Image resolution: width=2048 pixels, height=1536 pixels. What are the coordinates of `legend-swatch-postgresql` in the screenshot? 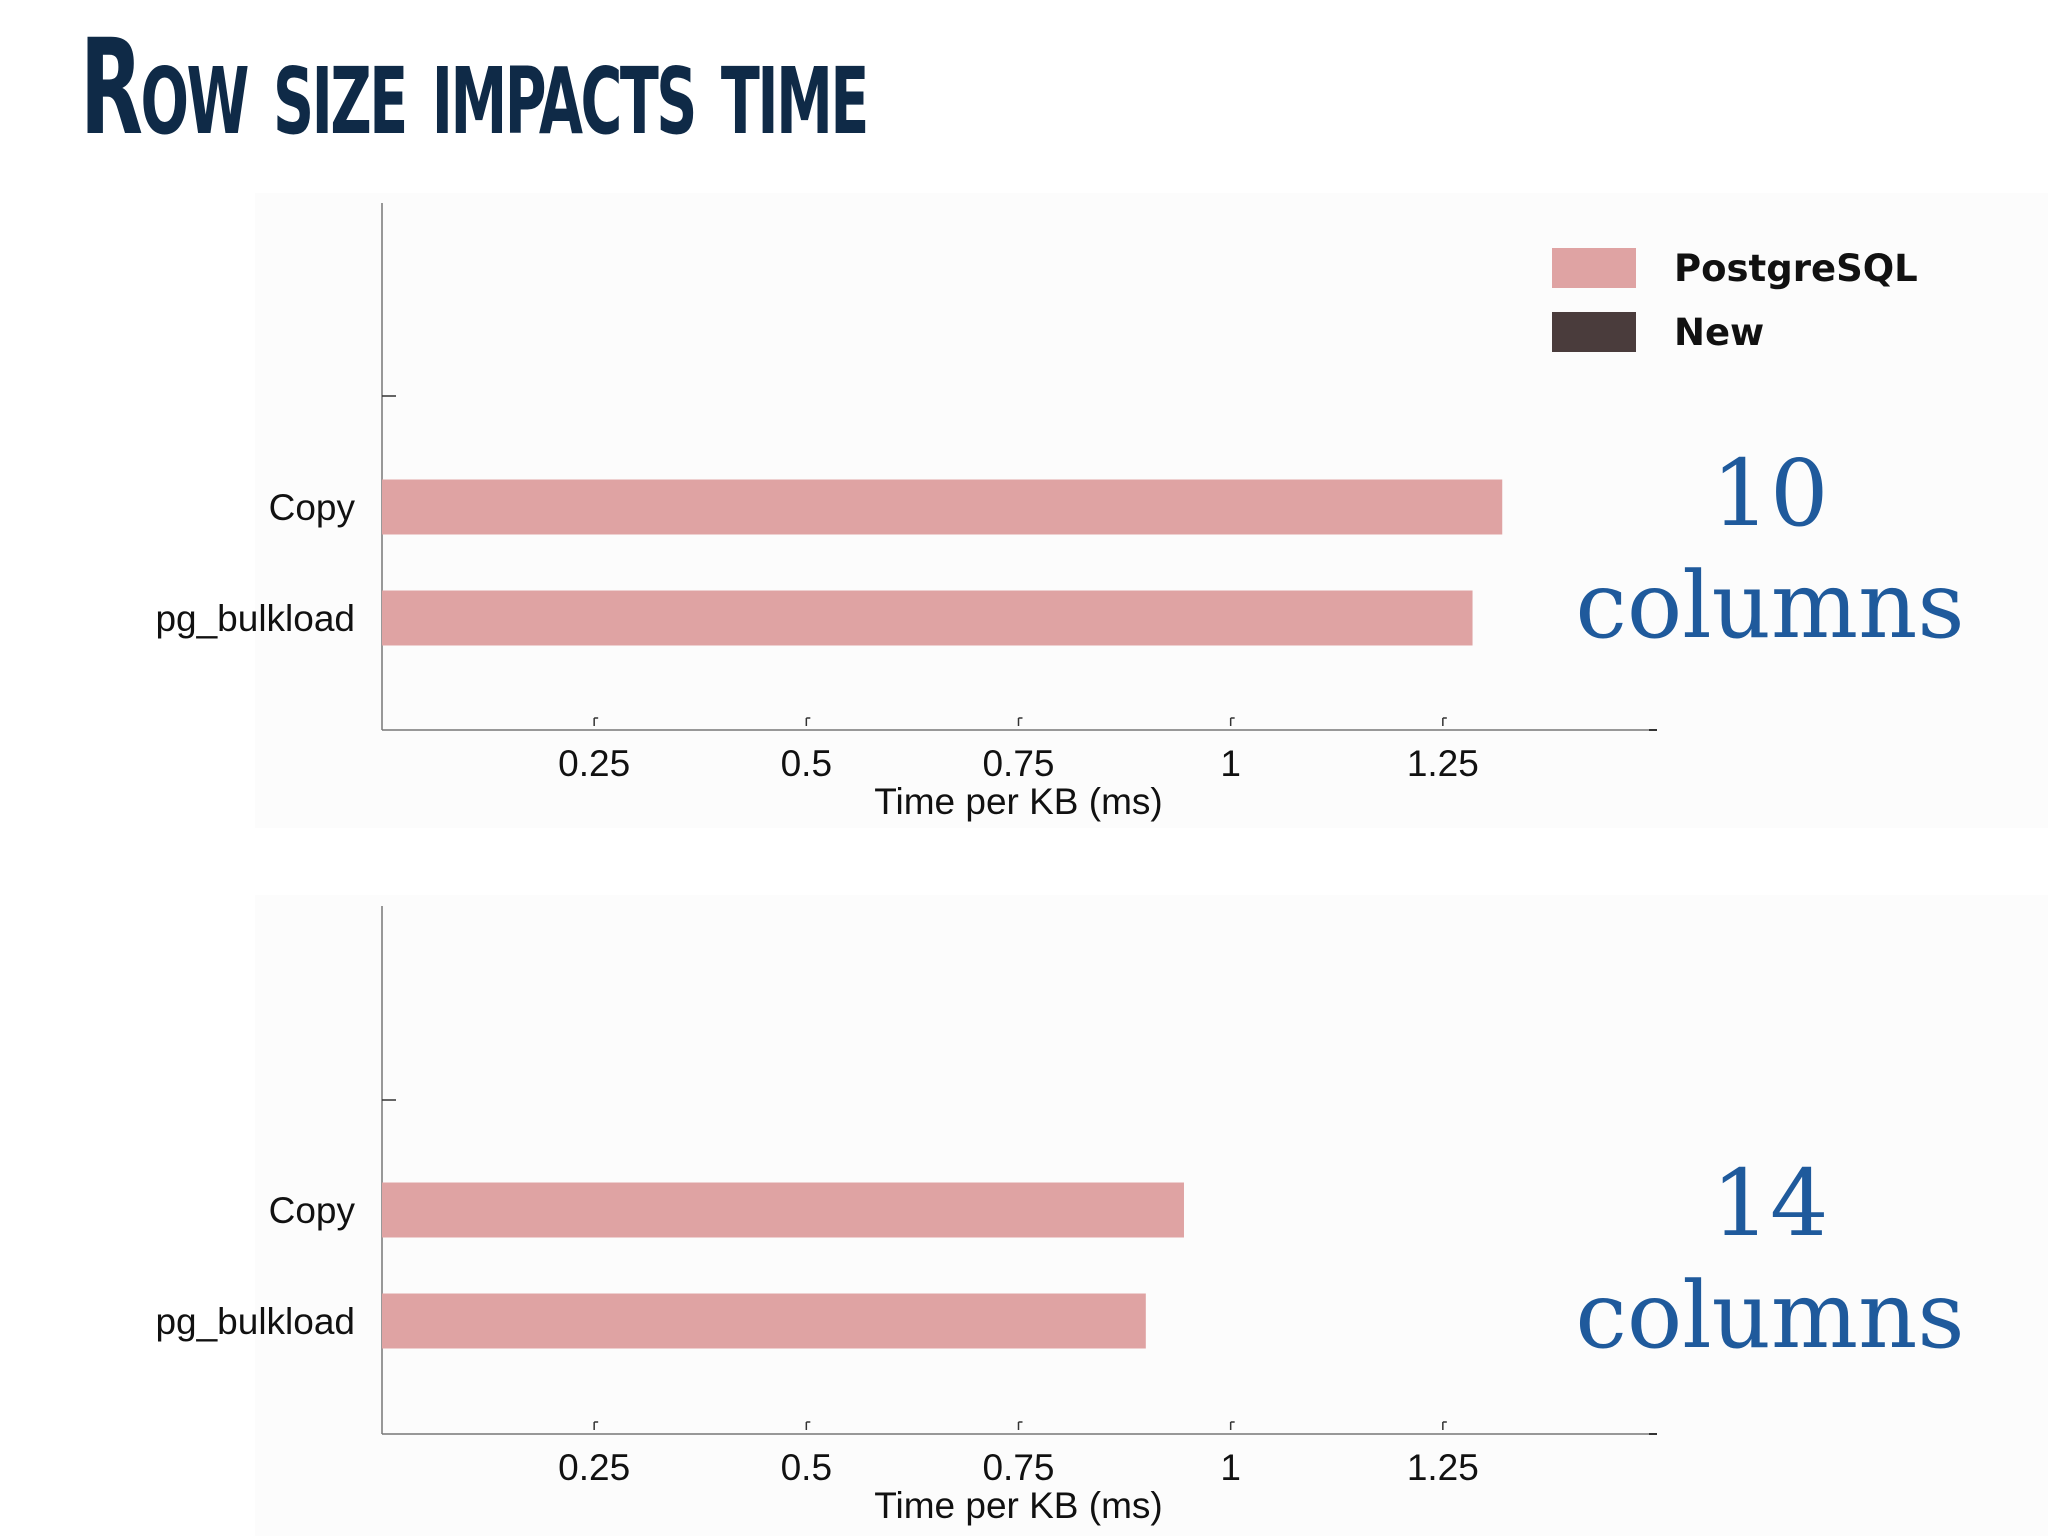 It's located at (1594, 268).